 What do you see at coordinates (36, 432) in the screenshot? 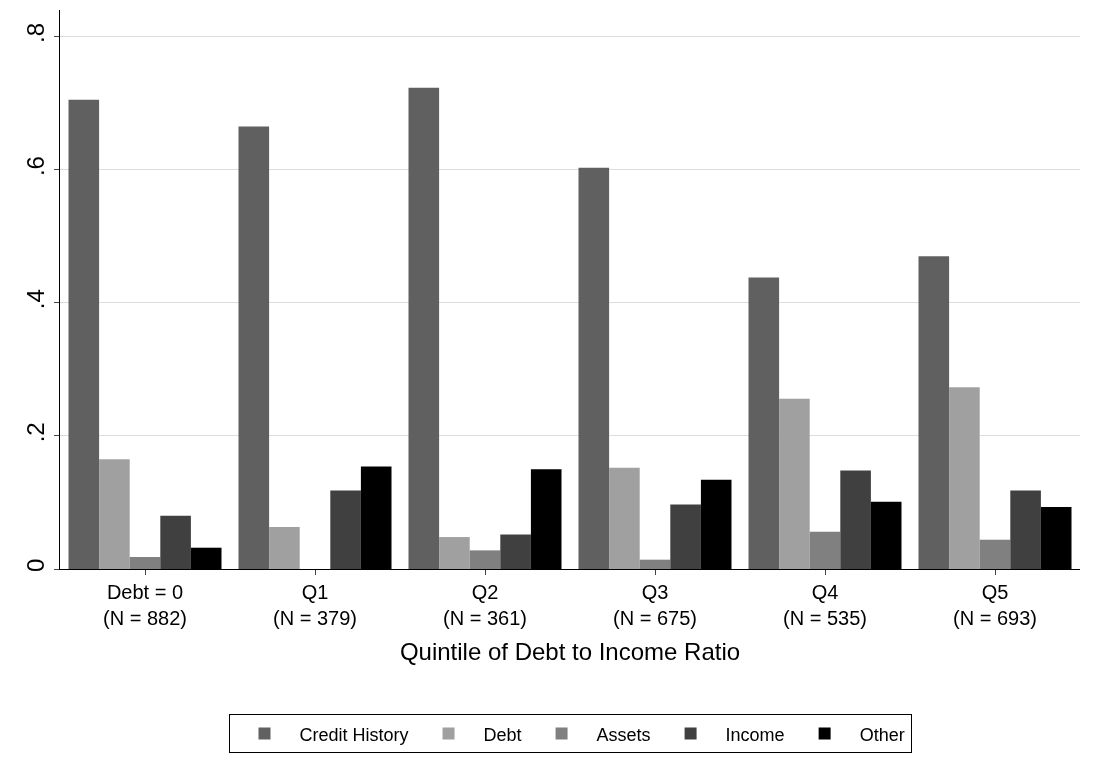
I see `y-tick-label: .2` at bounding box center [36, 432].